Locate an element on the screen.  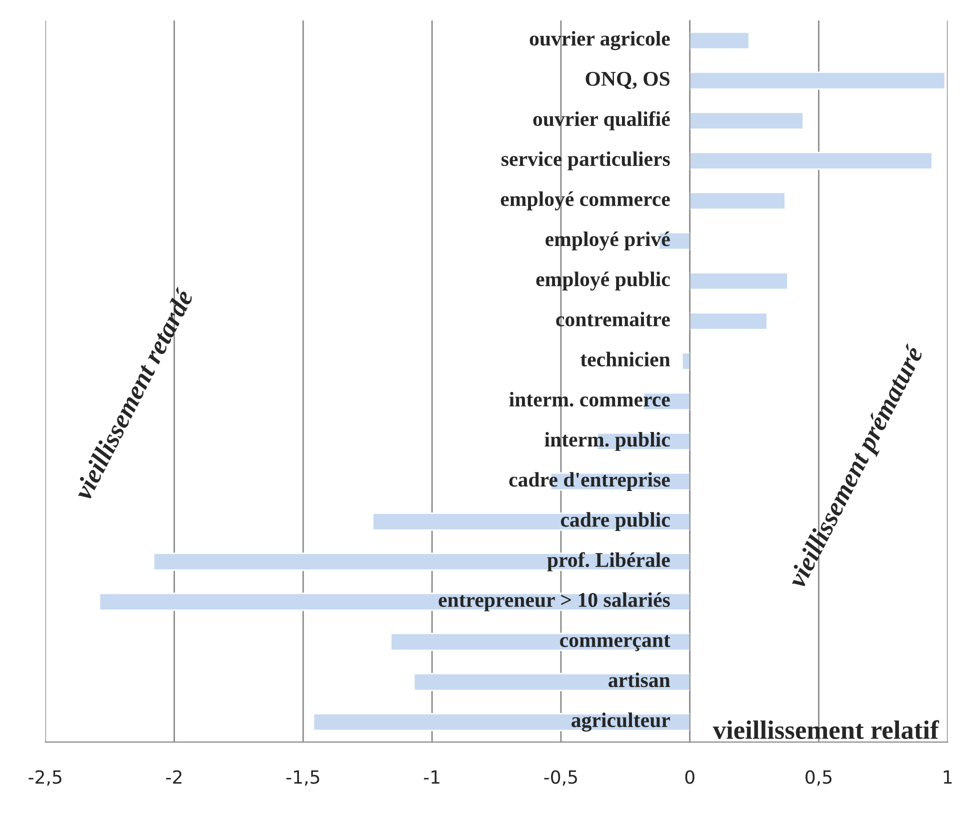
y-tick-label: interm. public is located at coordinates (607, 441).